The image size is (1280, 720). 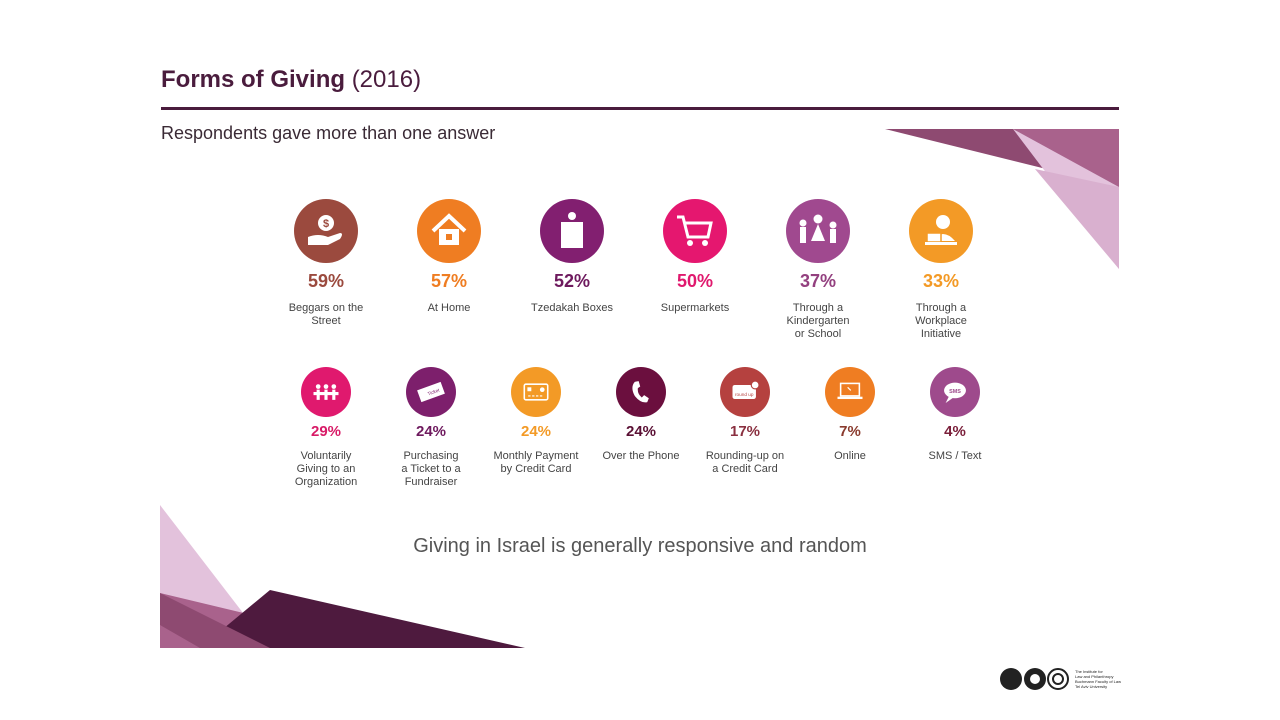 I want to click on svg-text: round up, so click(x=744, y=394).